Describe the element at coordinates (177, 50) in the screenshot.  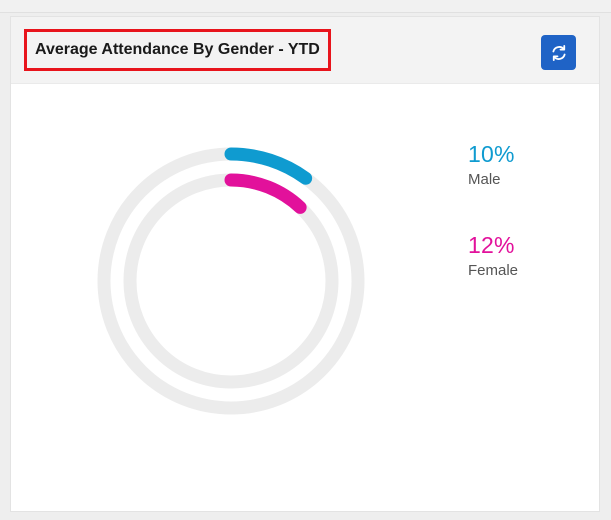
I see `widget-title: Average Attendance By Gender - YTD` at that location.